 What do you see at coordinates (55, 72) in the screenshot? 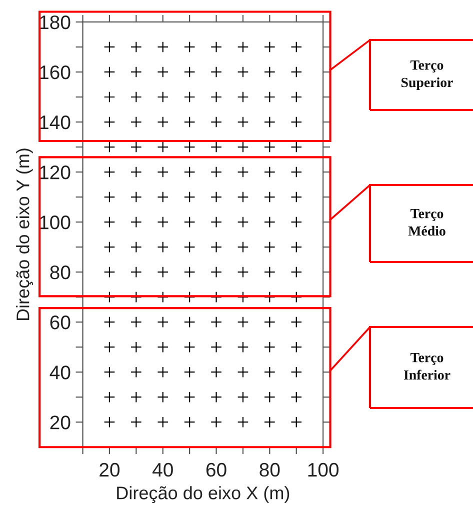
I see `y-tick-label: 160` at bounding box center [55, 72].